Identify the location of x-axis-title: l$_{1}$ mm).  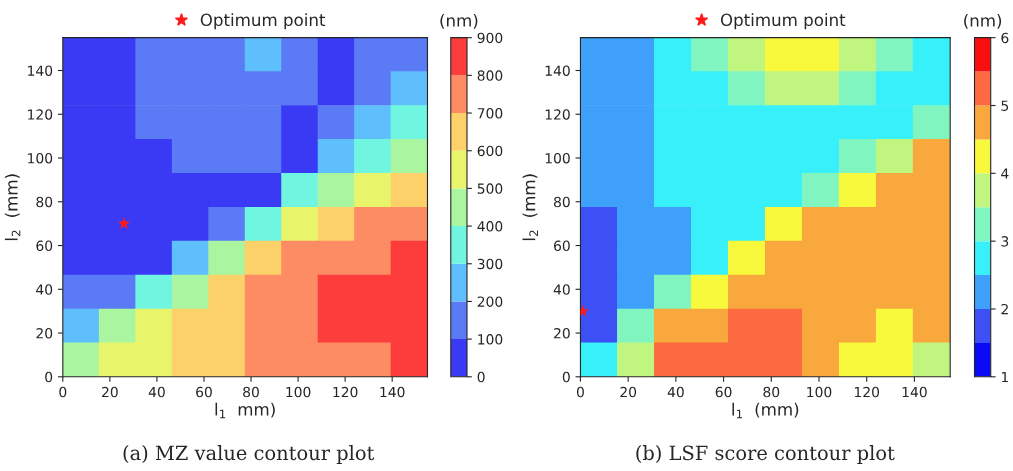
(245, 410).